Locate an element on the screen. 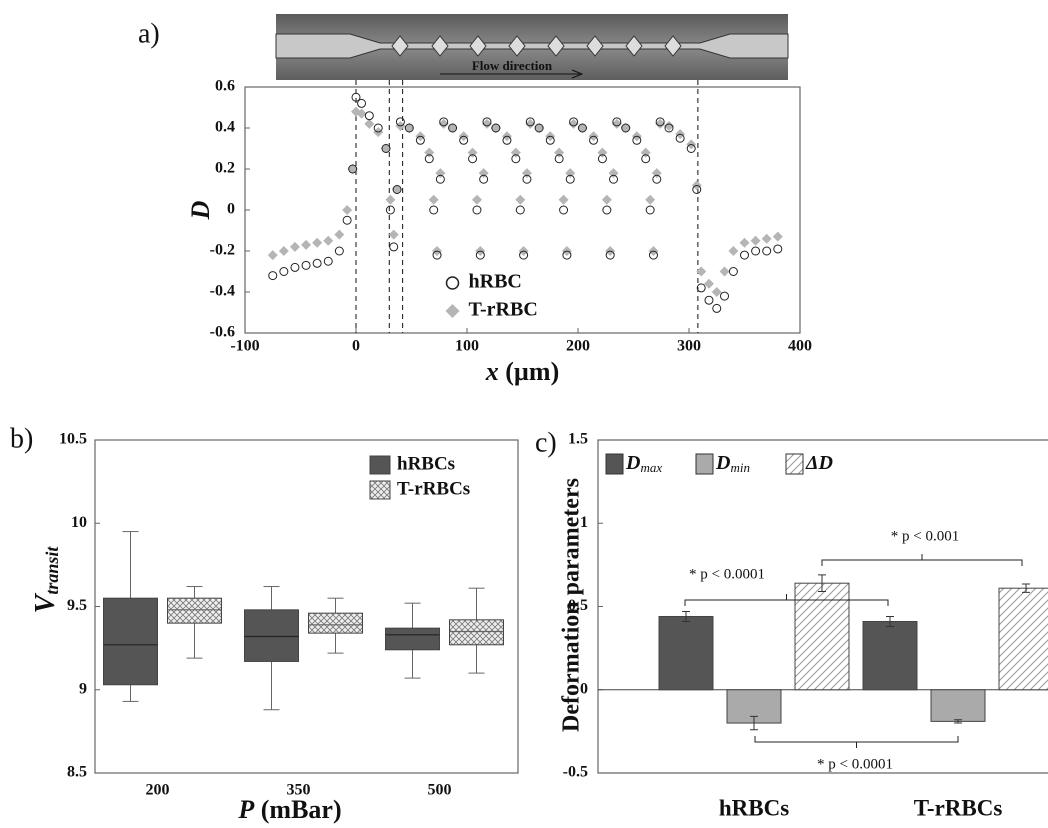 This screenshot has height=828, width=1048. legend-subscript: max is located at coordinates (651, 467).